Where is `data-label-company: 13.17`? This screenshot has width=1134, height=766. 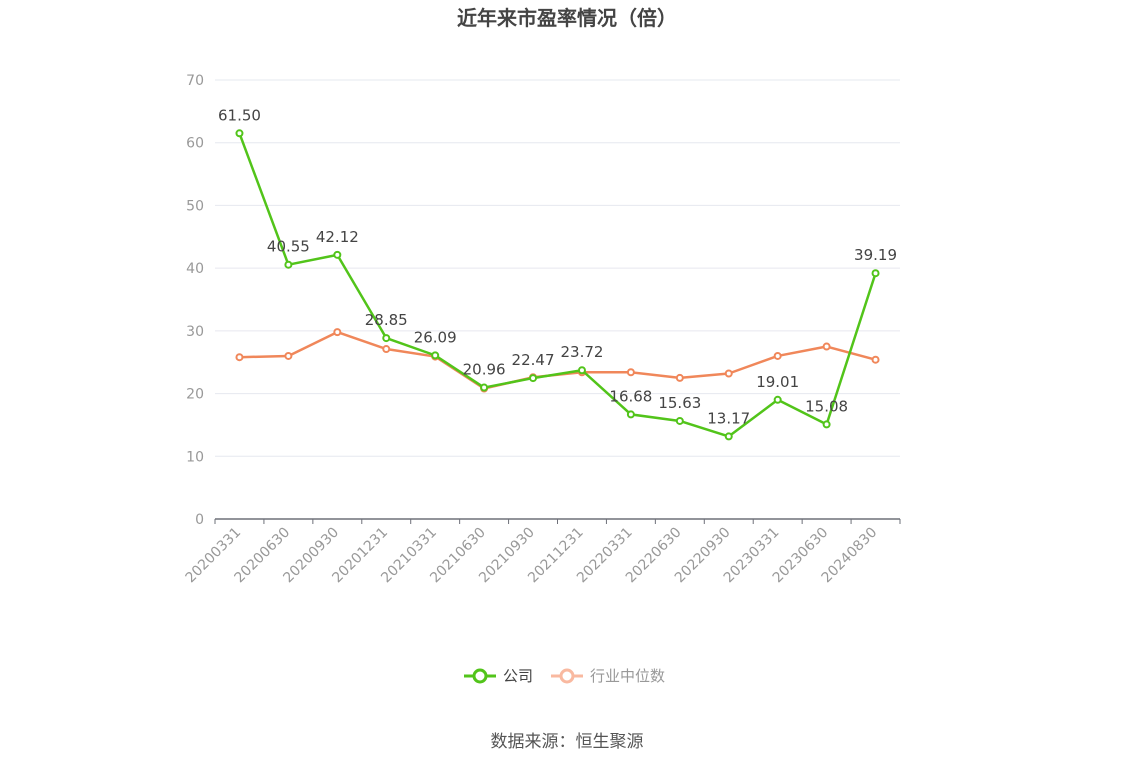 data-label-company: 13.17 is located at coordinates (728, 418).